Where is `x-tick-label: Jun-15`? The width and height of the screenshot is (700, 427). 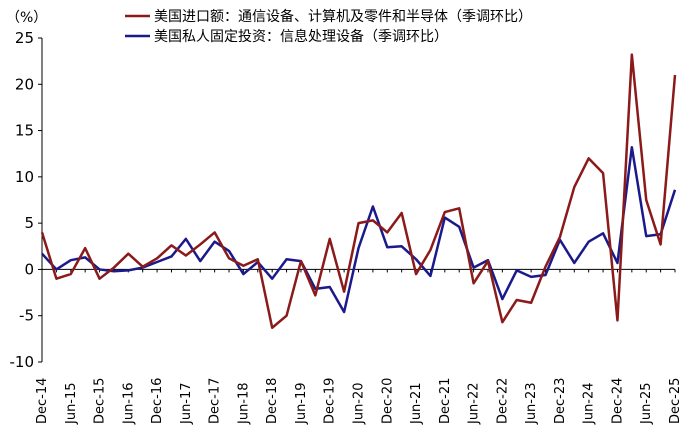
x-tick-label: Jun-15 is located at coordinates (71, 403).